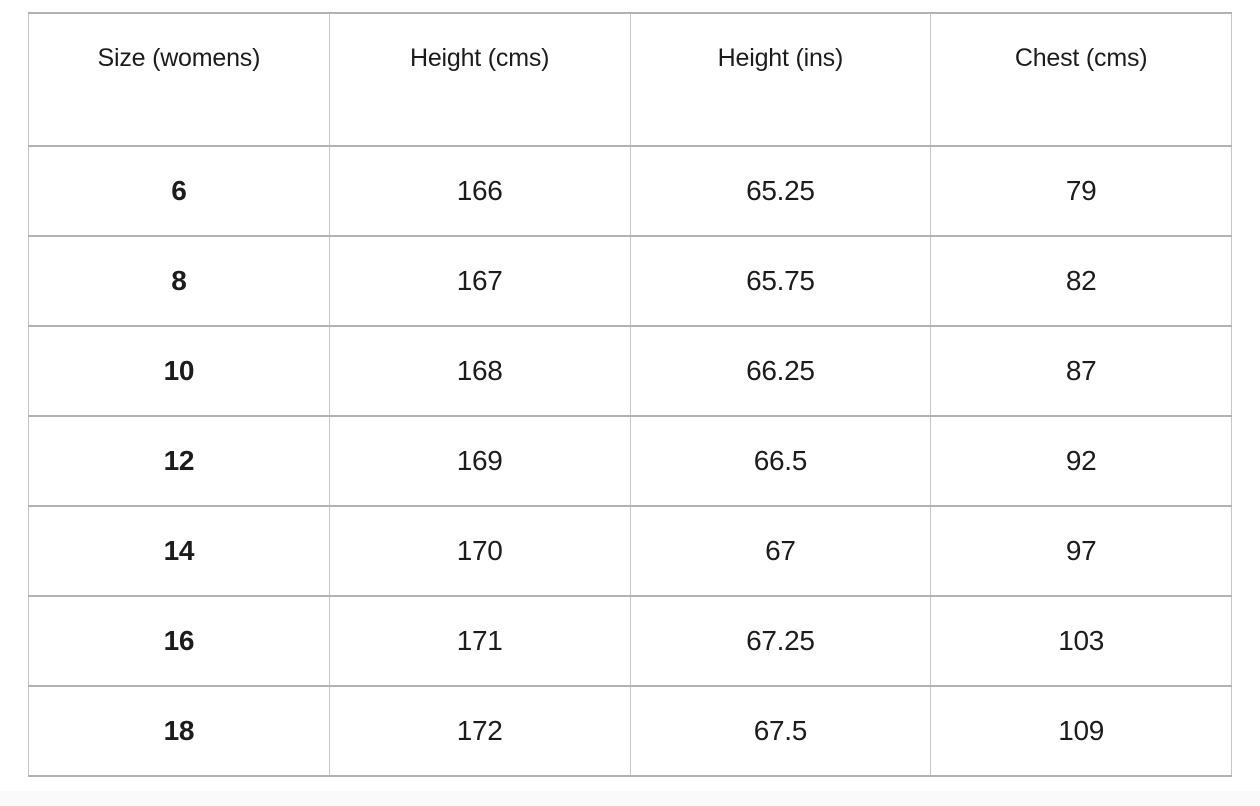 The height and width of the screenshot is (806, 1260). What do you see at coordinates (780, 281) in the screenshot?
I see `table-cell: 65.75` at bounding box center [780, 281].